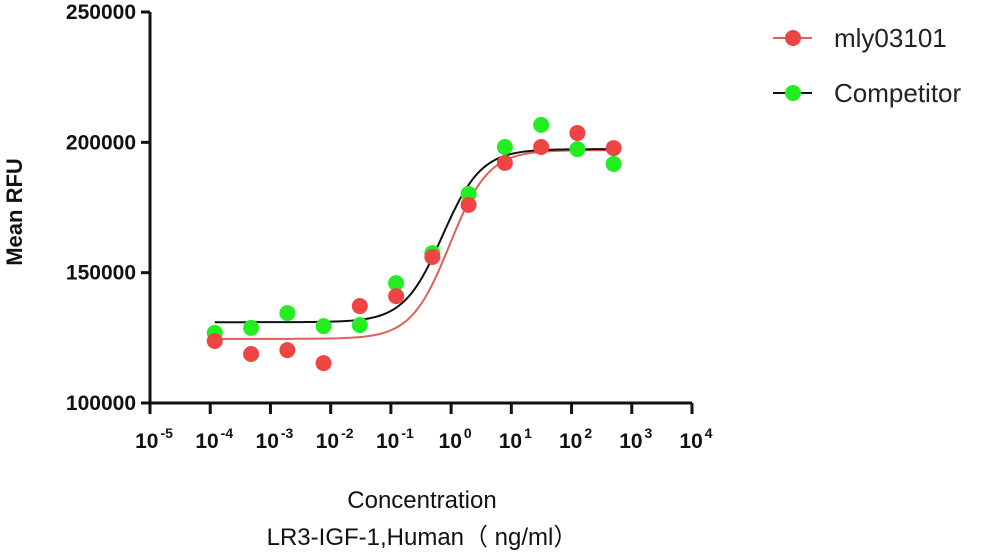 This screenshot has width=983, height=557. I want to click on x-tick-label: 10 -5, so click(154, 439).